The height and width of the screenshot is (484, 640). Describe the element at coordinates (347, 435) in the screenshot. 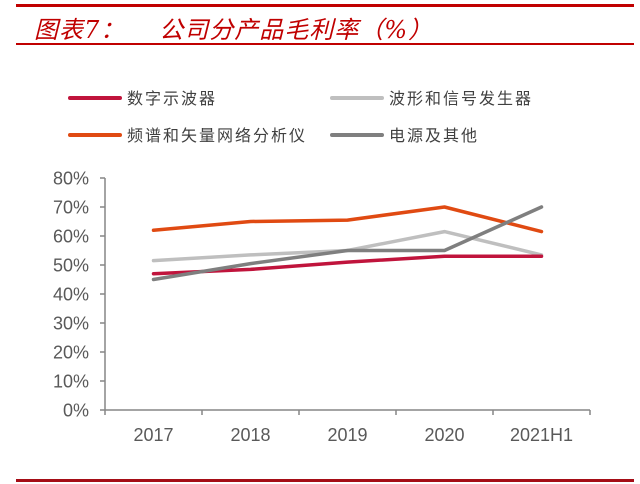

I see `x-tick-label: 2019` at that location.